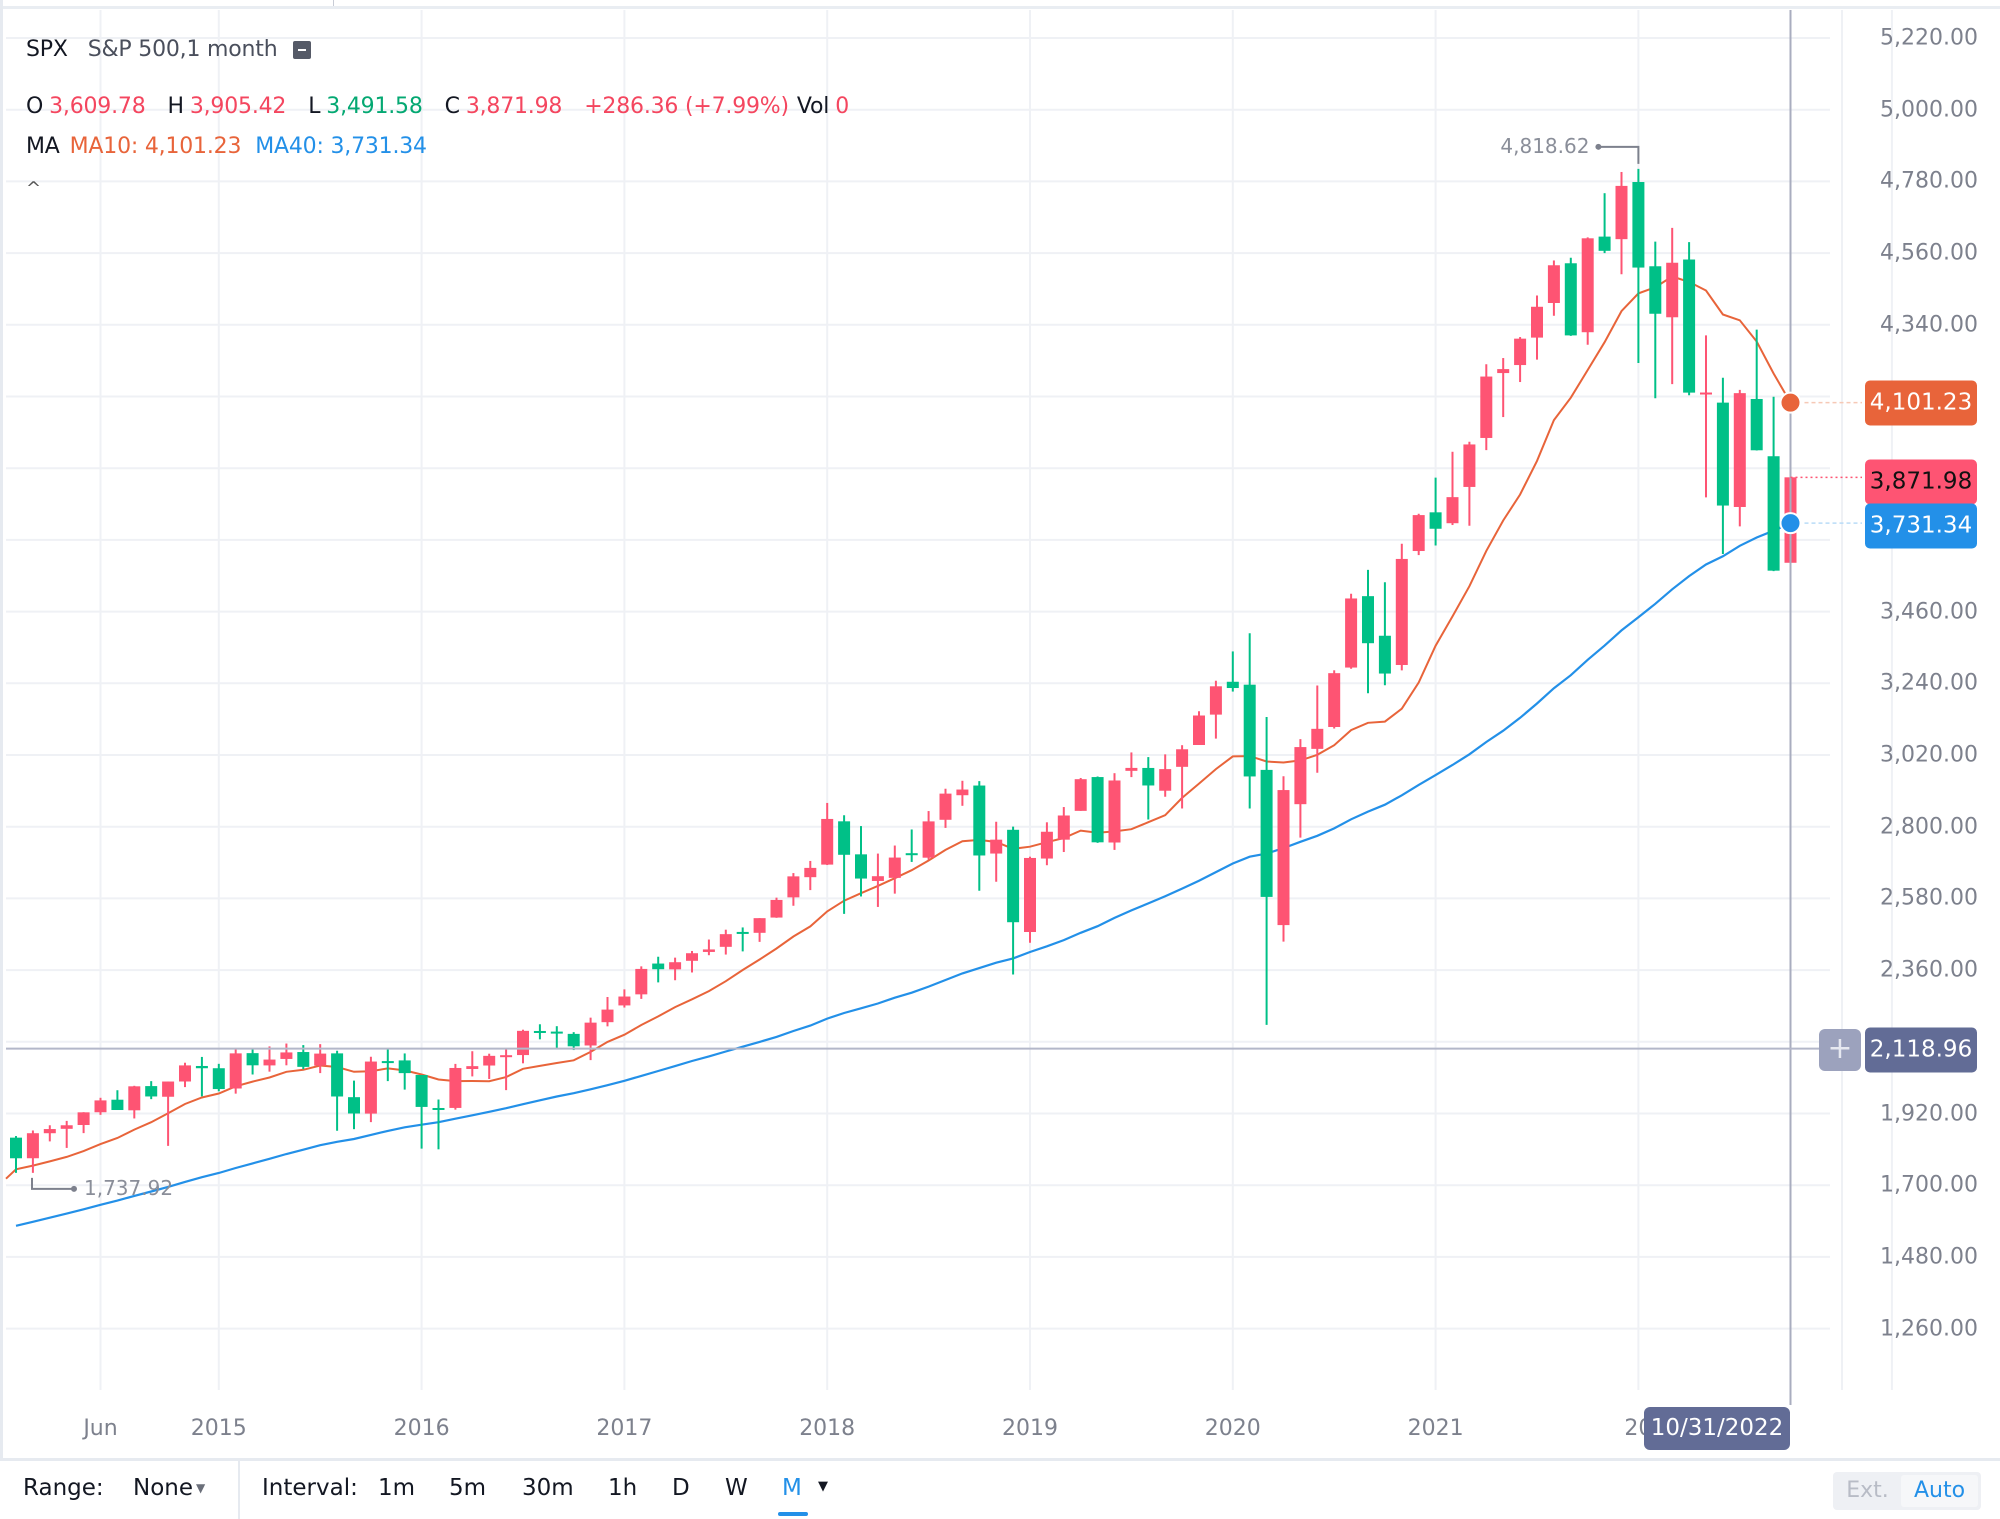  Describe the element at coordinates (218, 1428) in the screenshot. I see `time-axis-label: 2015` at that location.